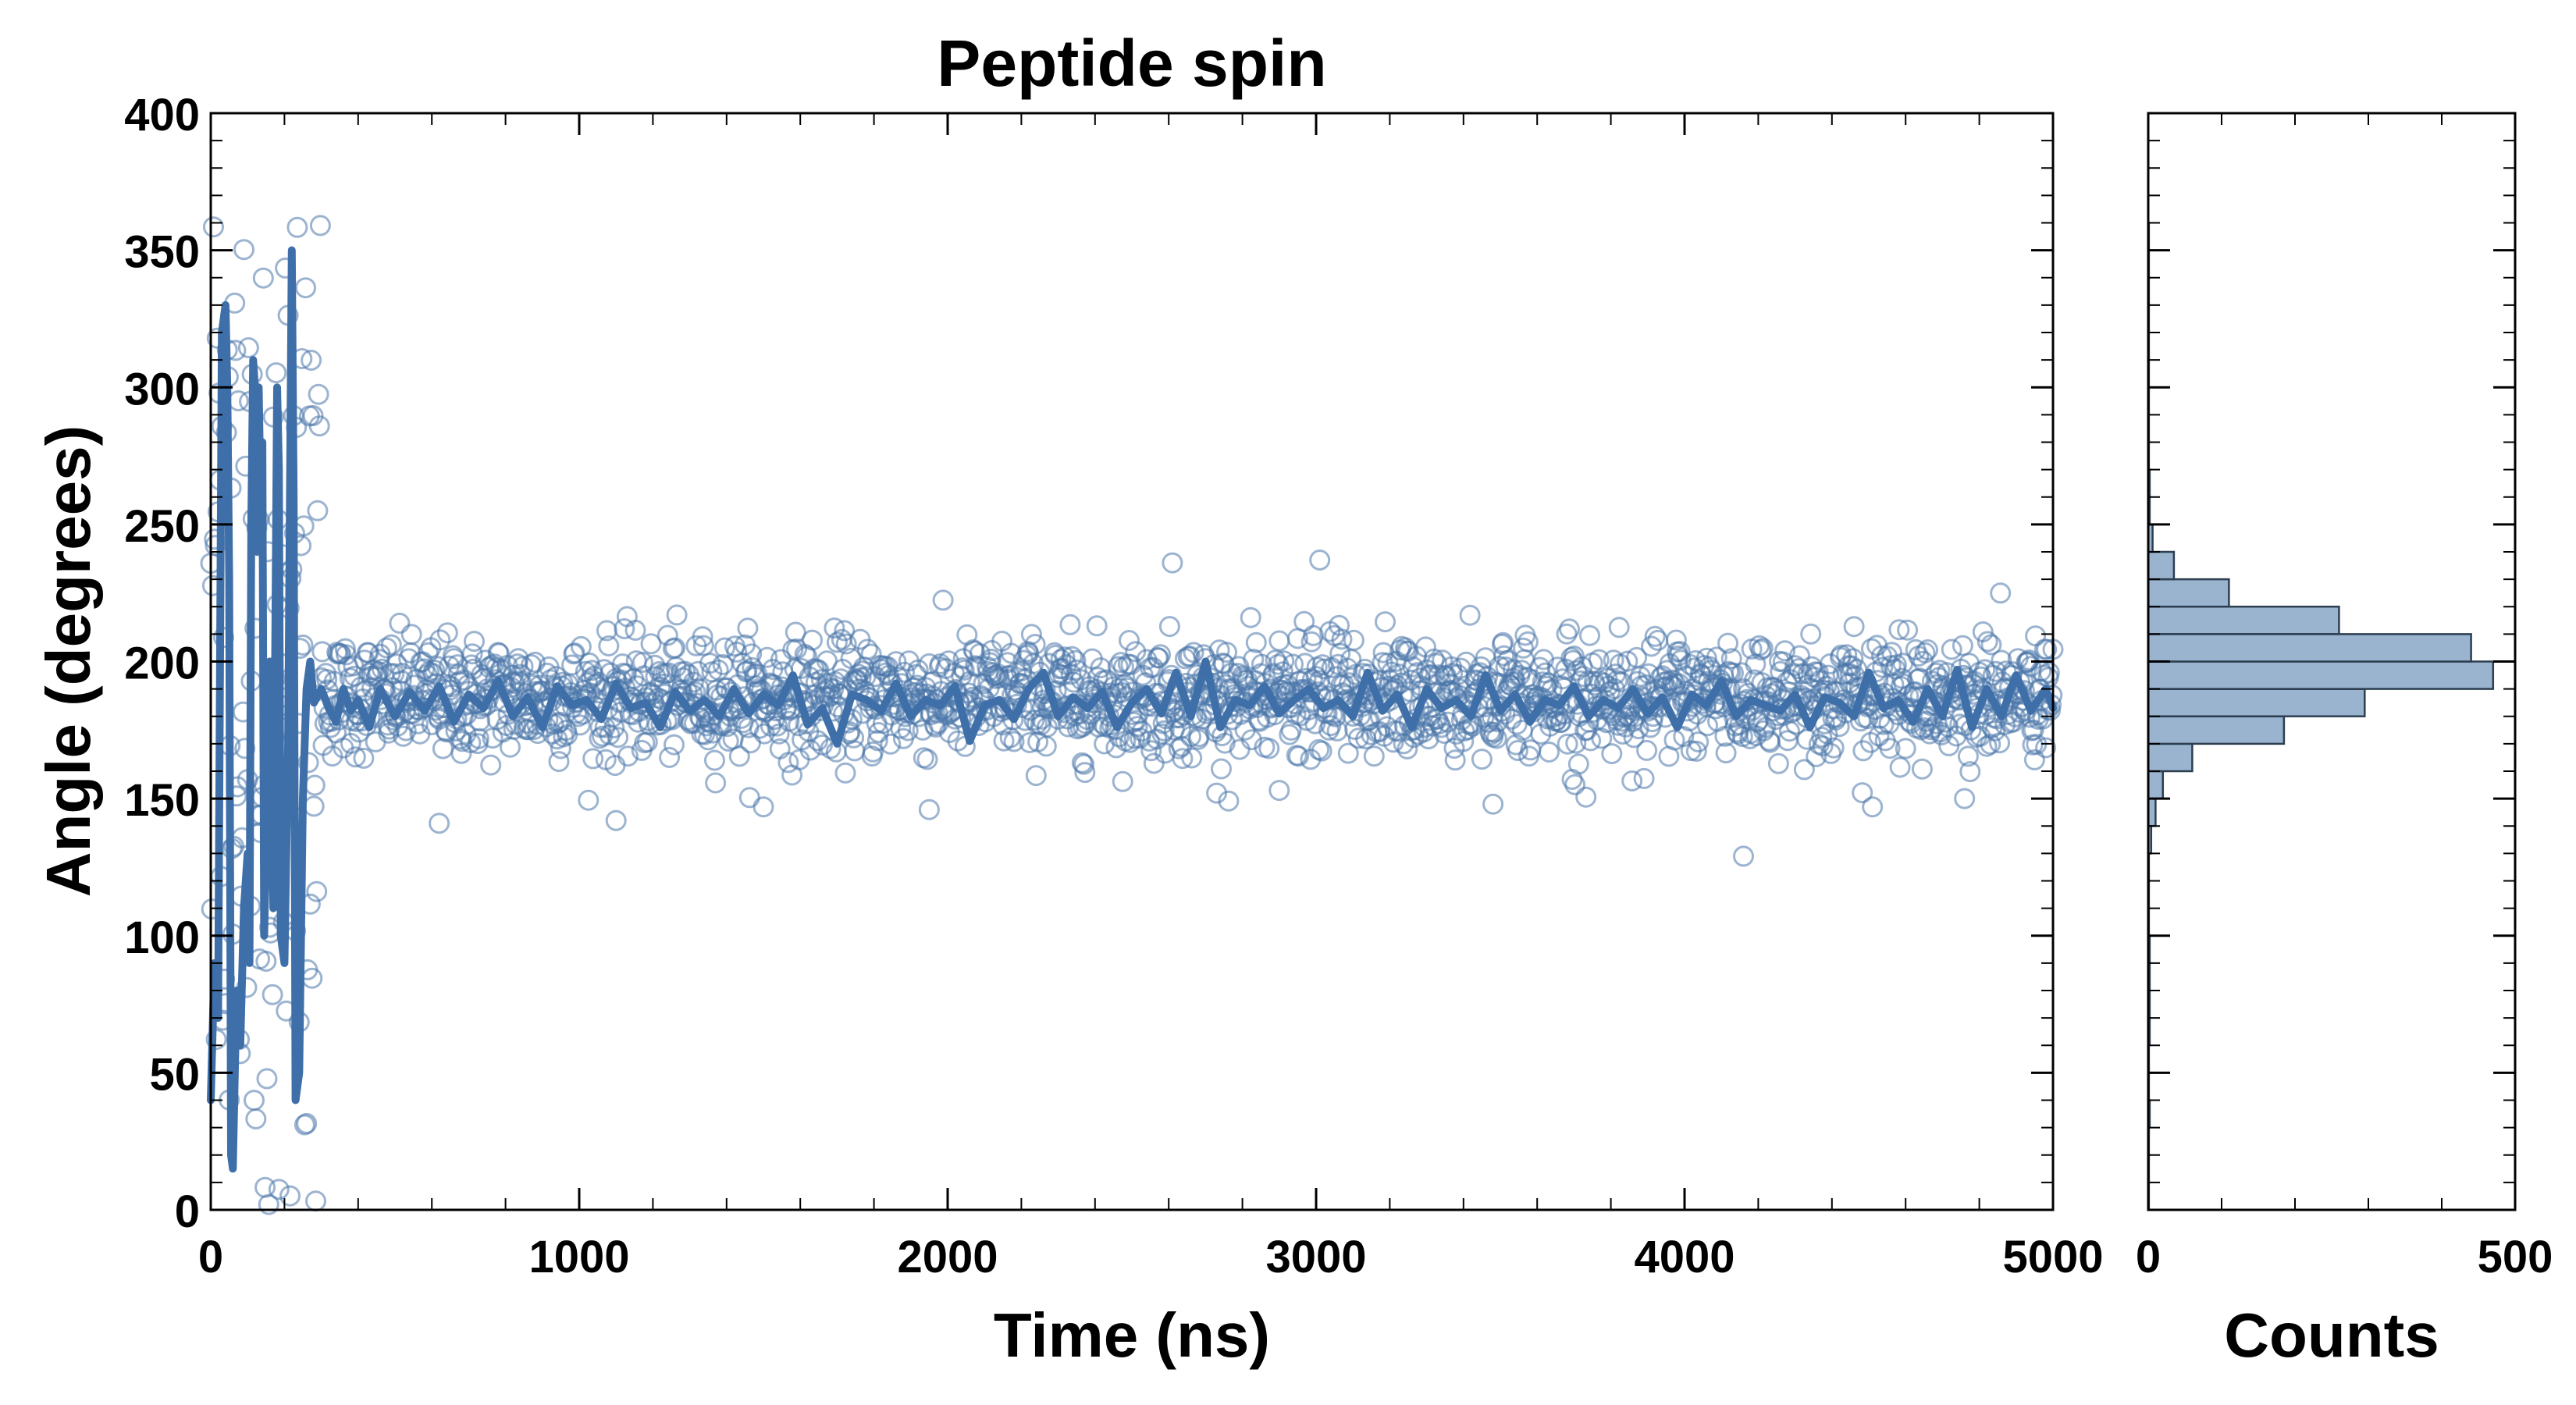 The height and width of the screenshot is (1405, 2576). What do you see at coordinates (2344, 697) in the screenshot?
I see `histogram-axis-ticks: 0 500` at bounding box center [2344, 697].